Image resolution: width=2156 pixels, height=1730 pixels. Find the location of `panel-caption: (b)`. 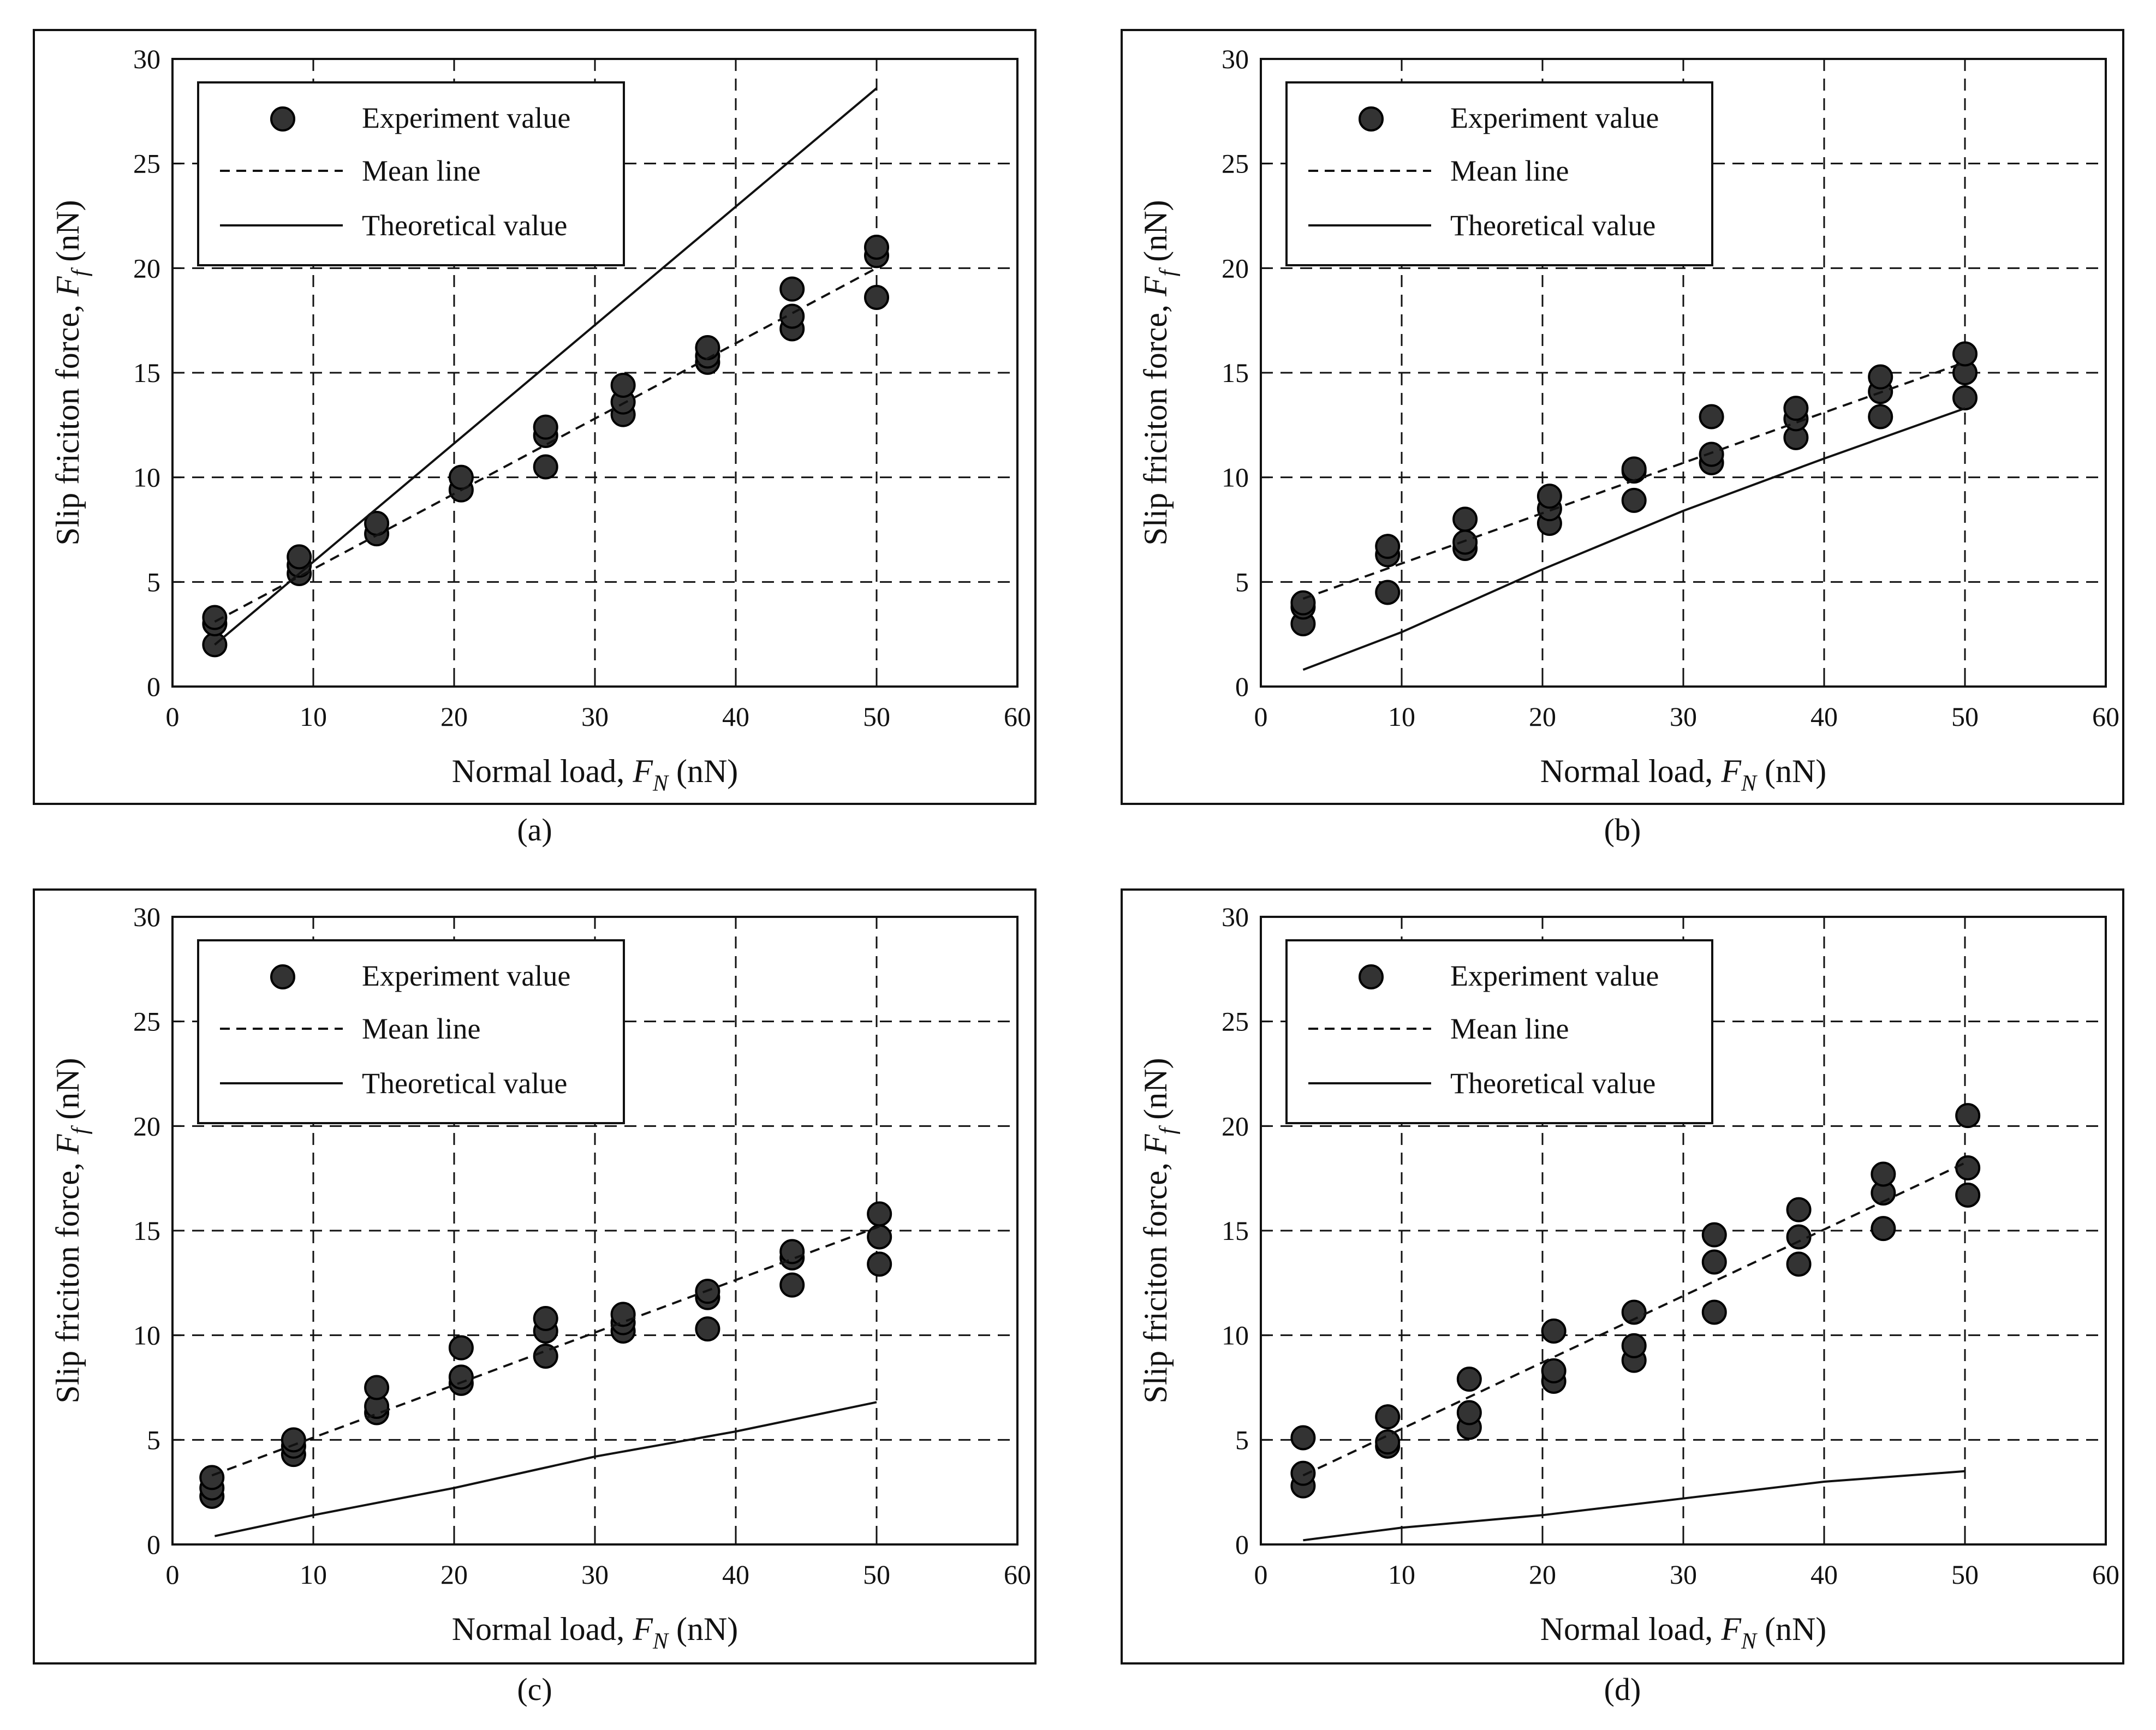

panel-caption: (b) is located at coordinates (1622, 830).